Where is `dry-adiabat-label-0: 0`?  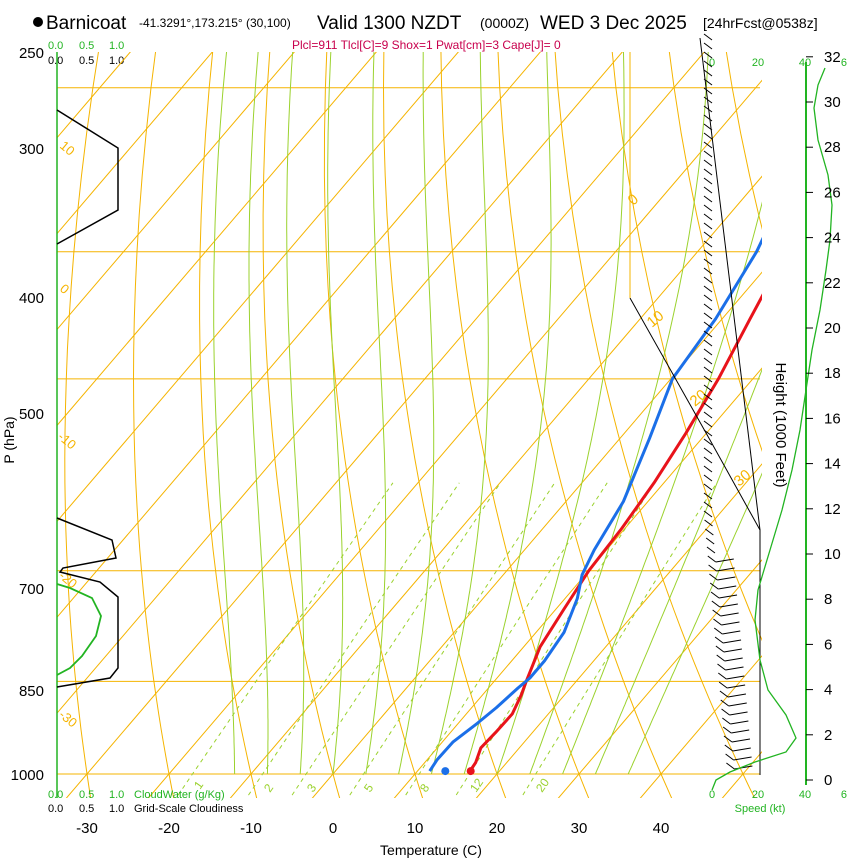 dry-adiabat-label-0: 0 is located at coordinates (64, 289).